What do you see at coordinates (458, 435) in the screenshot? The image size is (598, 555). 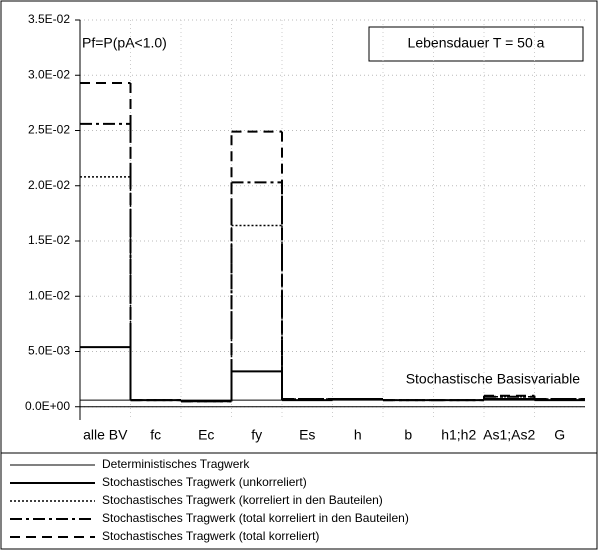 I see `x-tick-label: h1;h2` at bounding box center [458, 435].